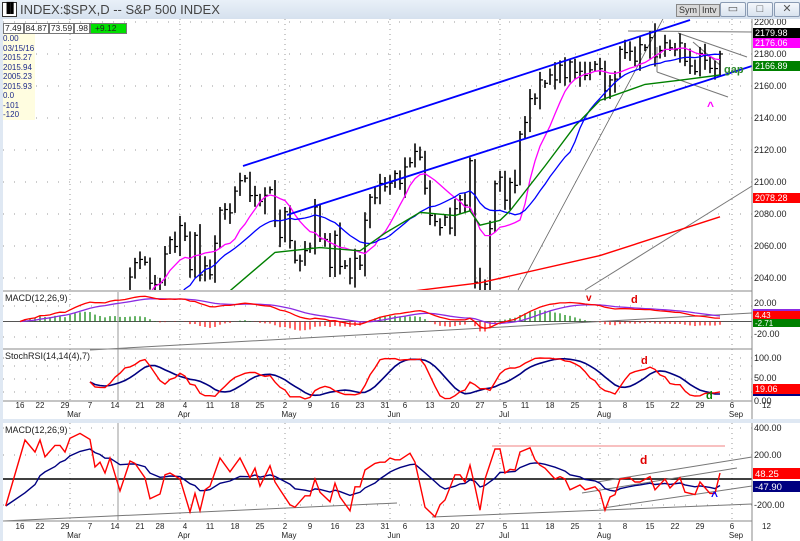 The width and height of the screenshot is (800, 541). Describe the element at coordinates (504, 414) in the screenshot. I see `month-label: Jul` at that location.